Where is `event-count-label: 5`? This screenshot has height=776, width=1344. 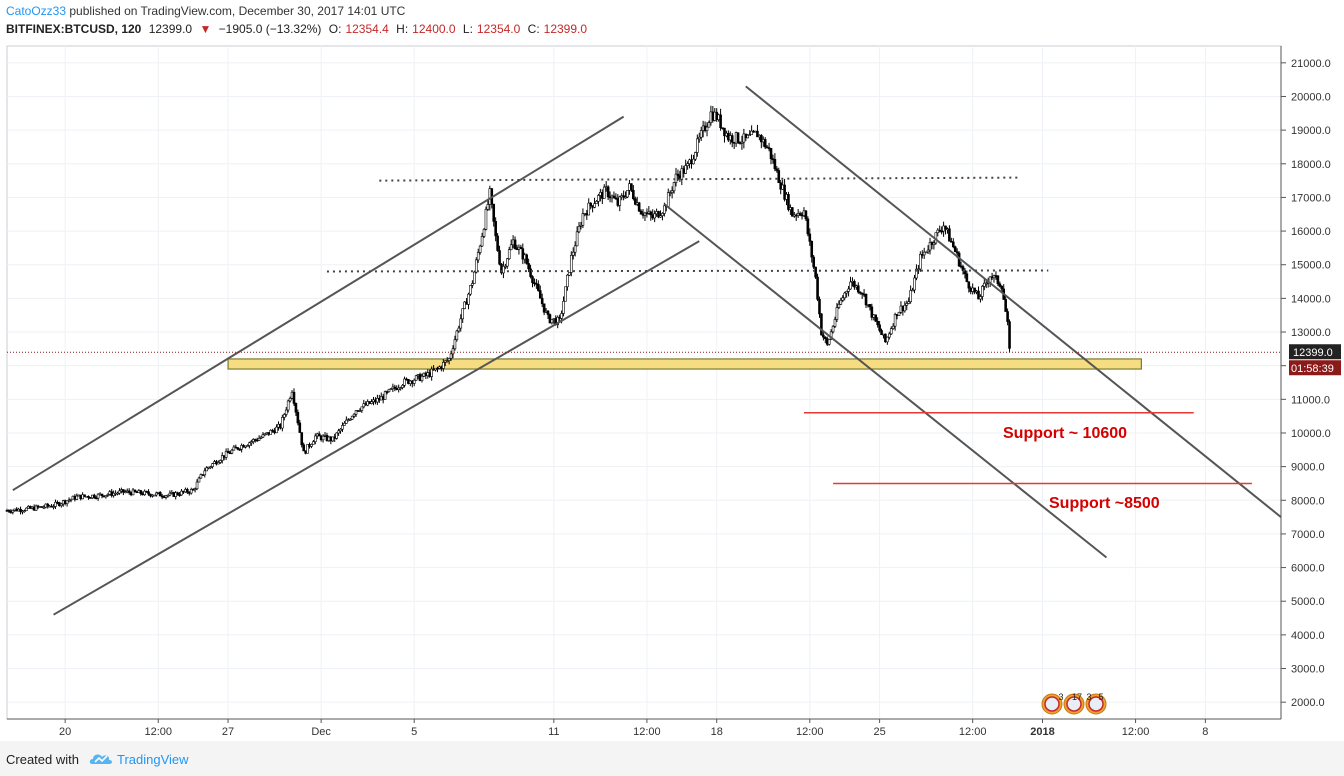 event-count-label: 5 is located at coordinates (1100, 697).